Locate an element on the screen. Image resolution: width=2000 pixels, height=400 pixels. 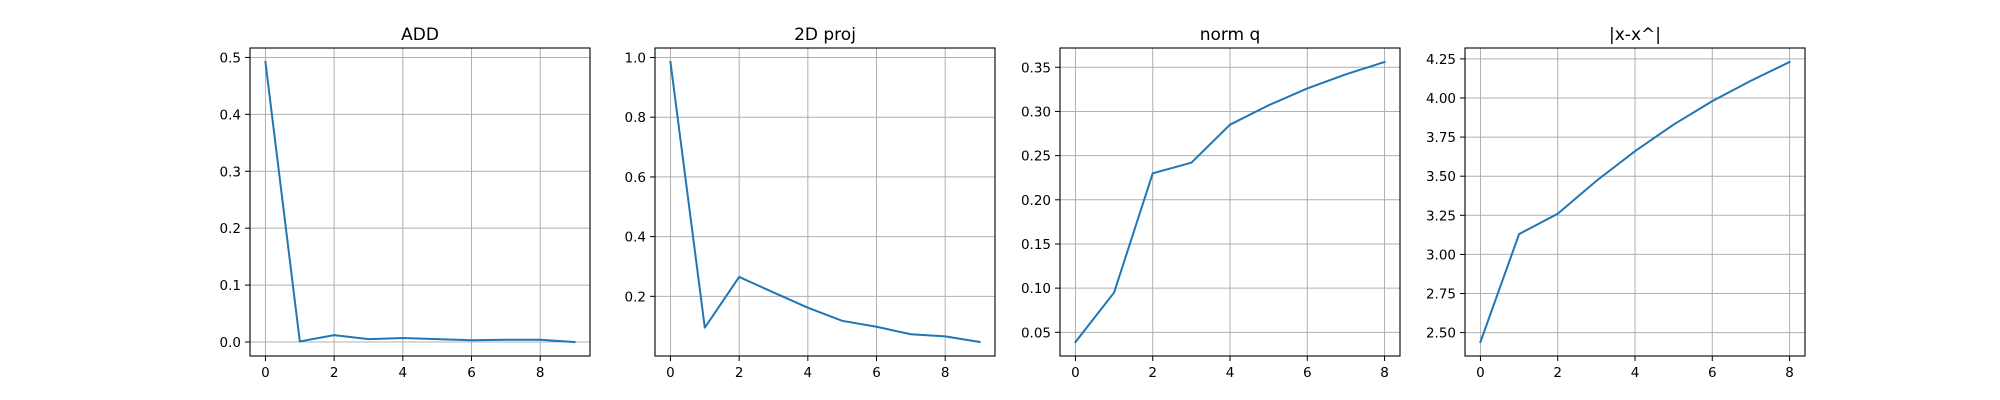
y-tick-label: 0.8 is located at coordinates (635, 118).